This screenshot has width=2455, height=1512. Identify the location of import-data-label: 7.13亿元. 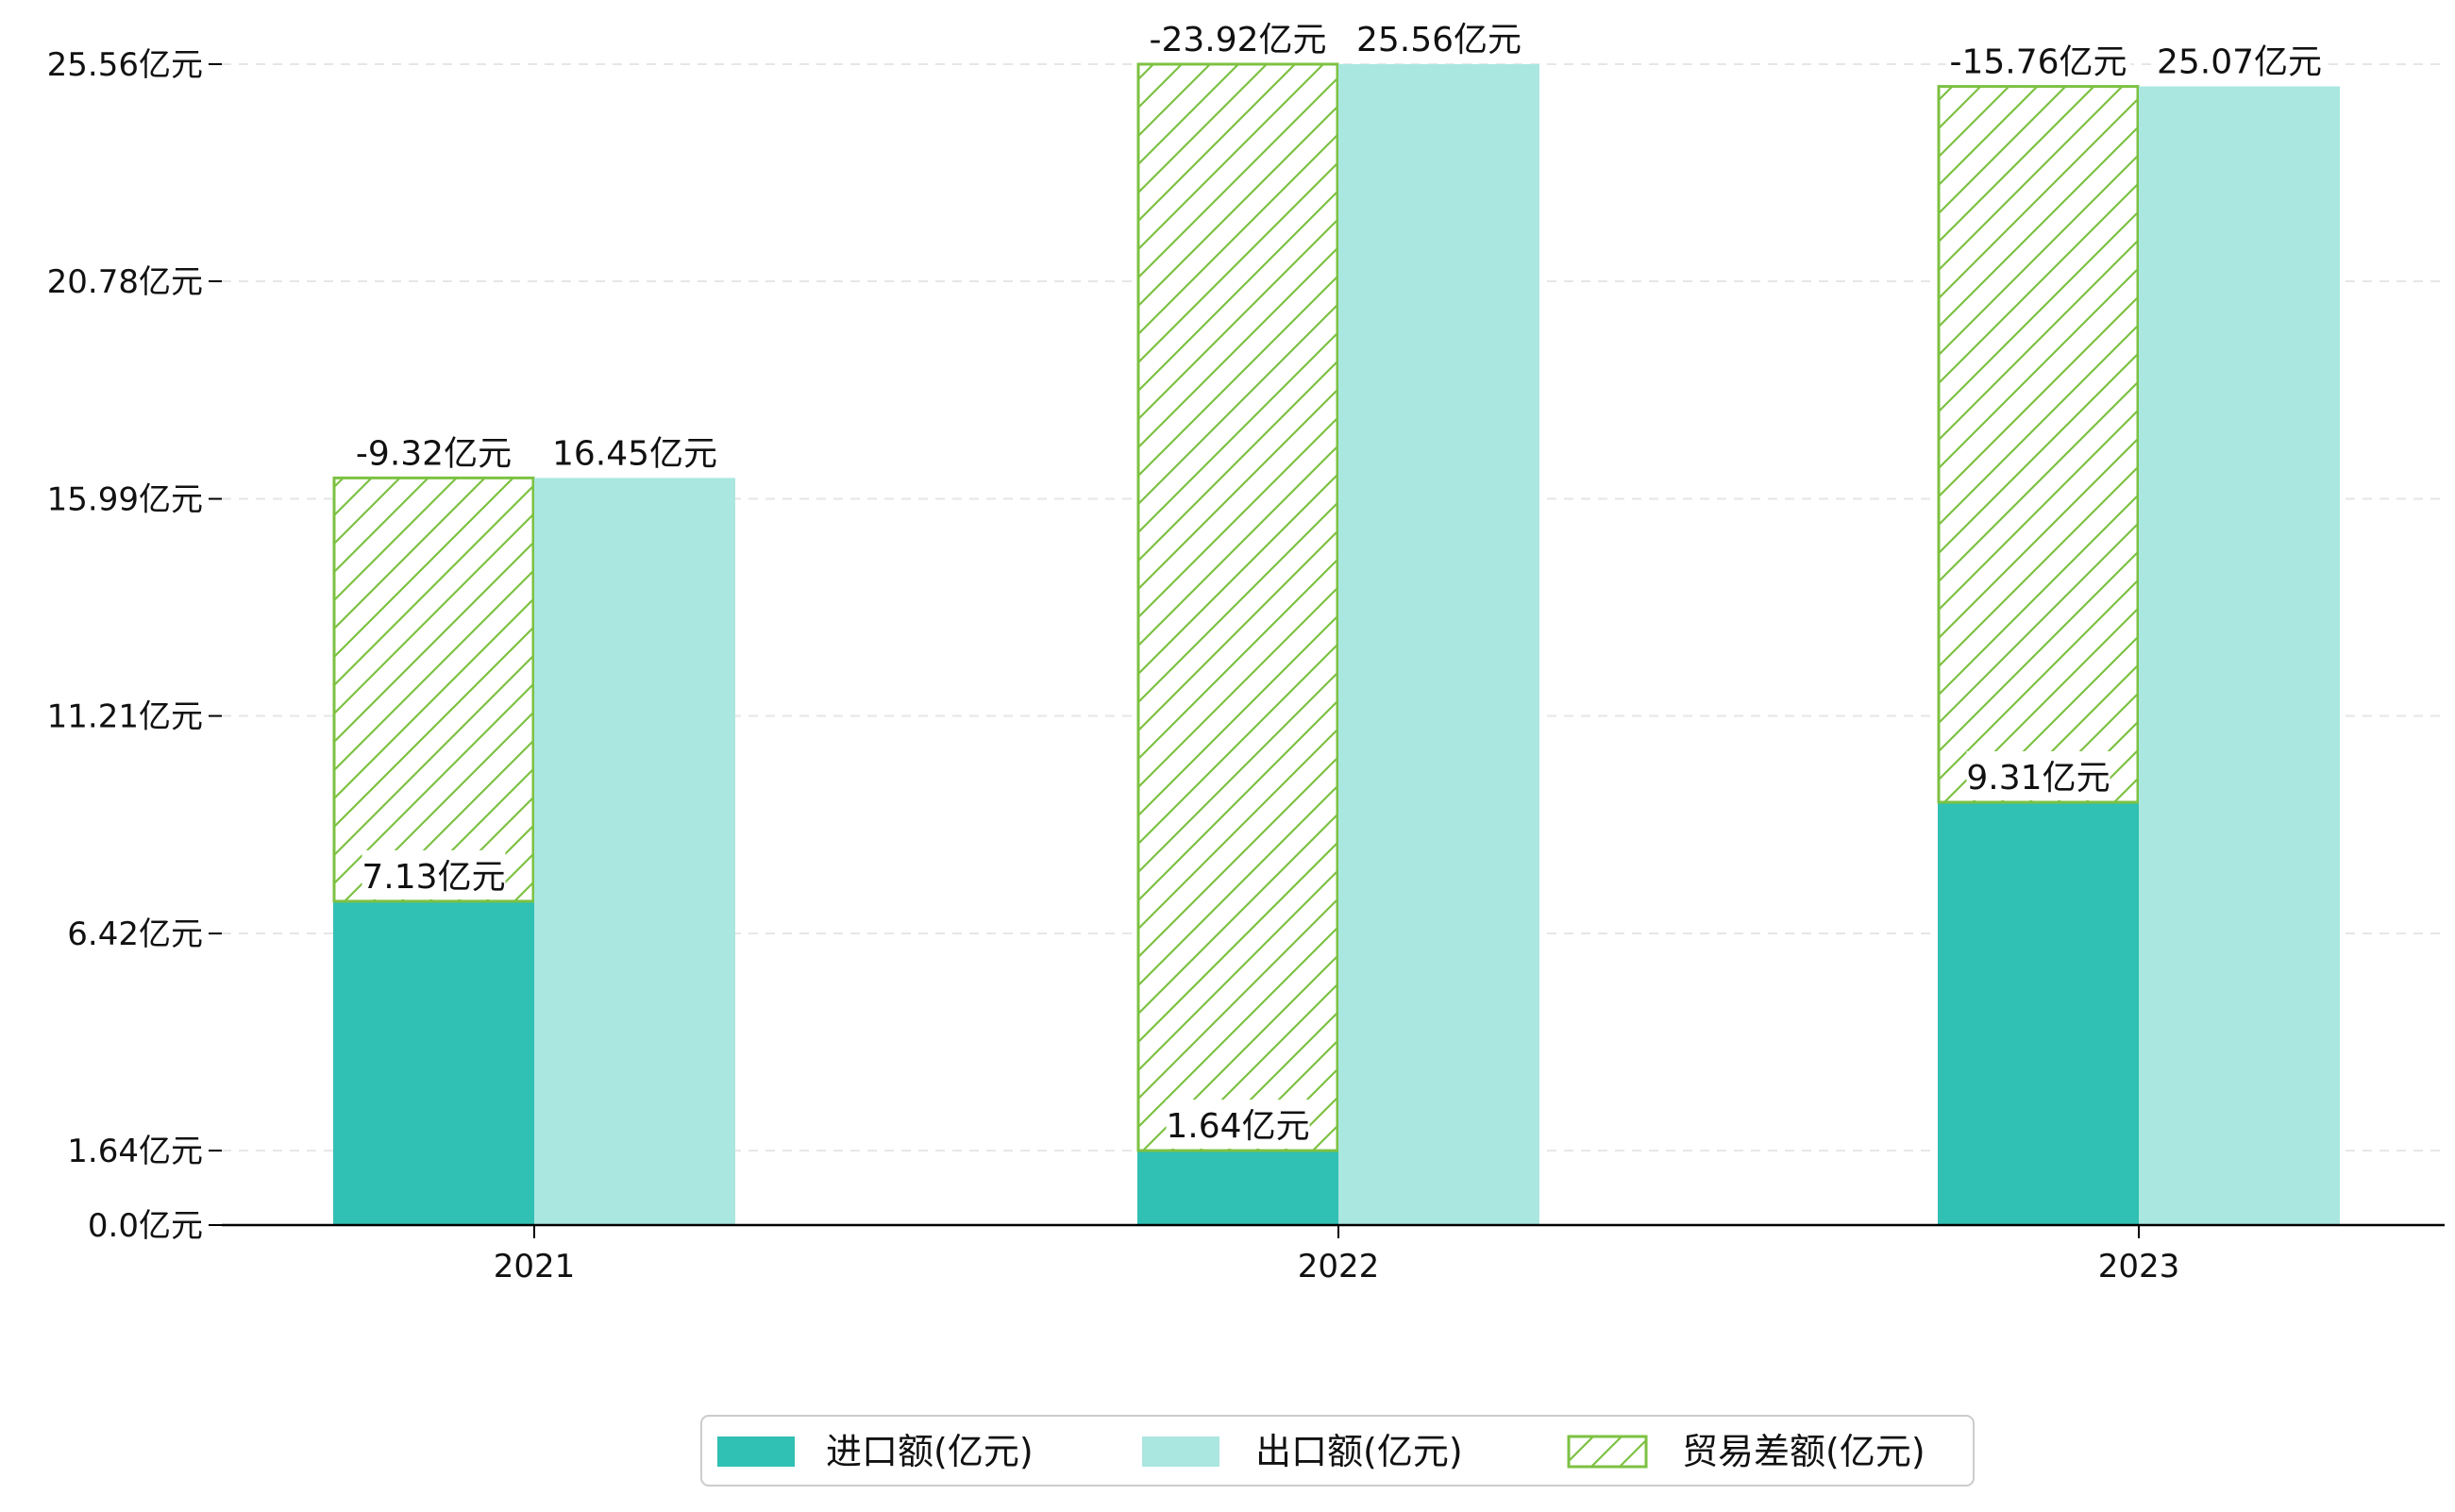
(433, 877).